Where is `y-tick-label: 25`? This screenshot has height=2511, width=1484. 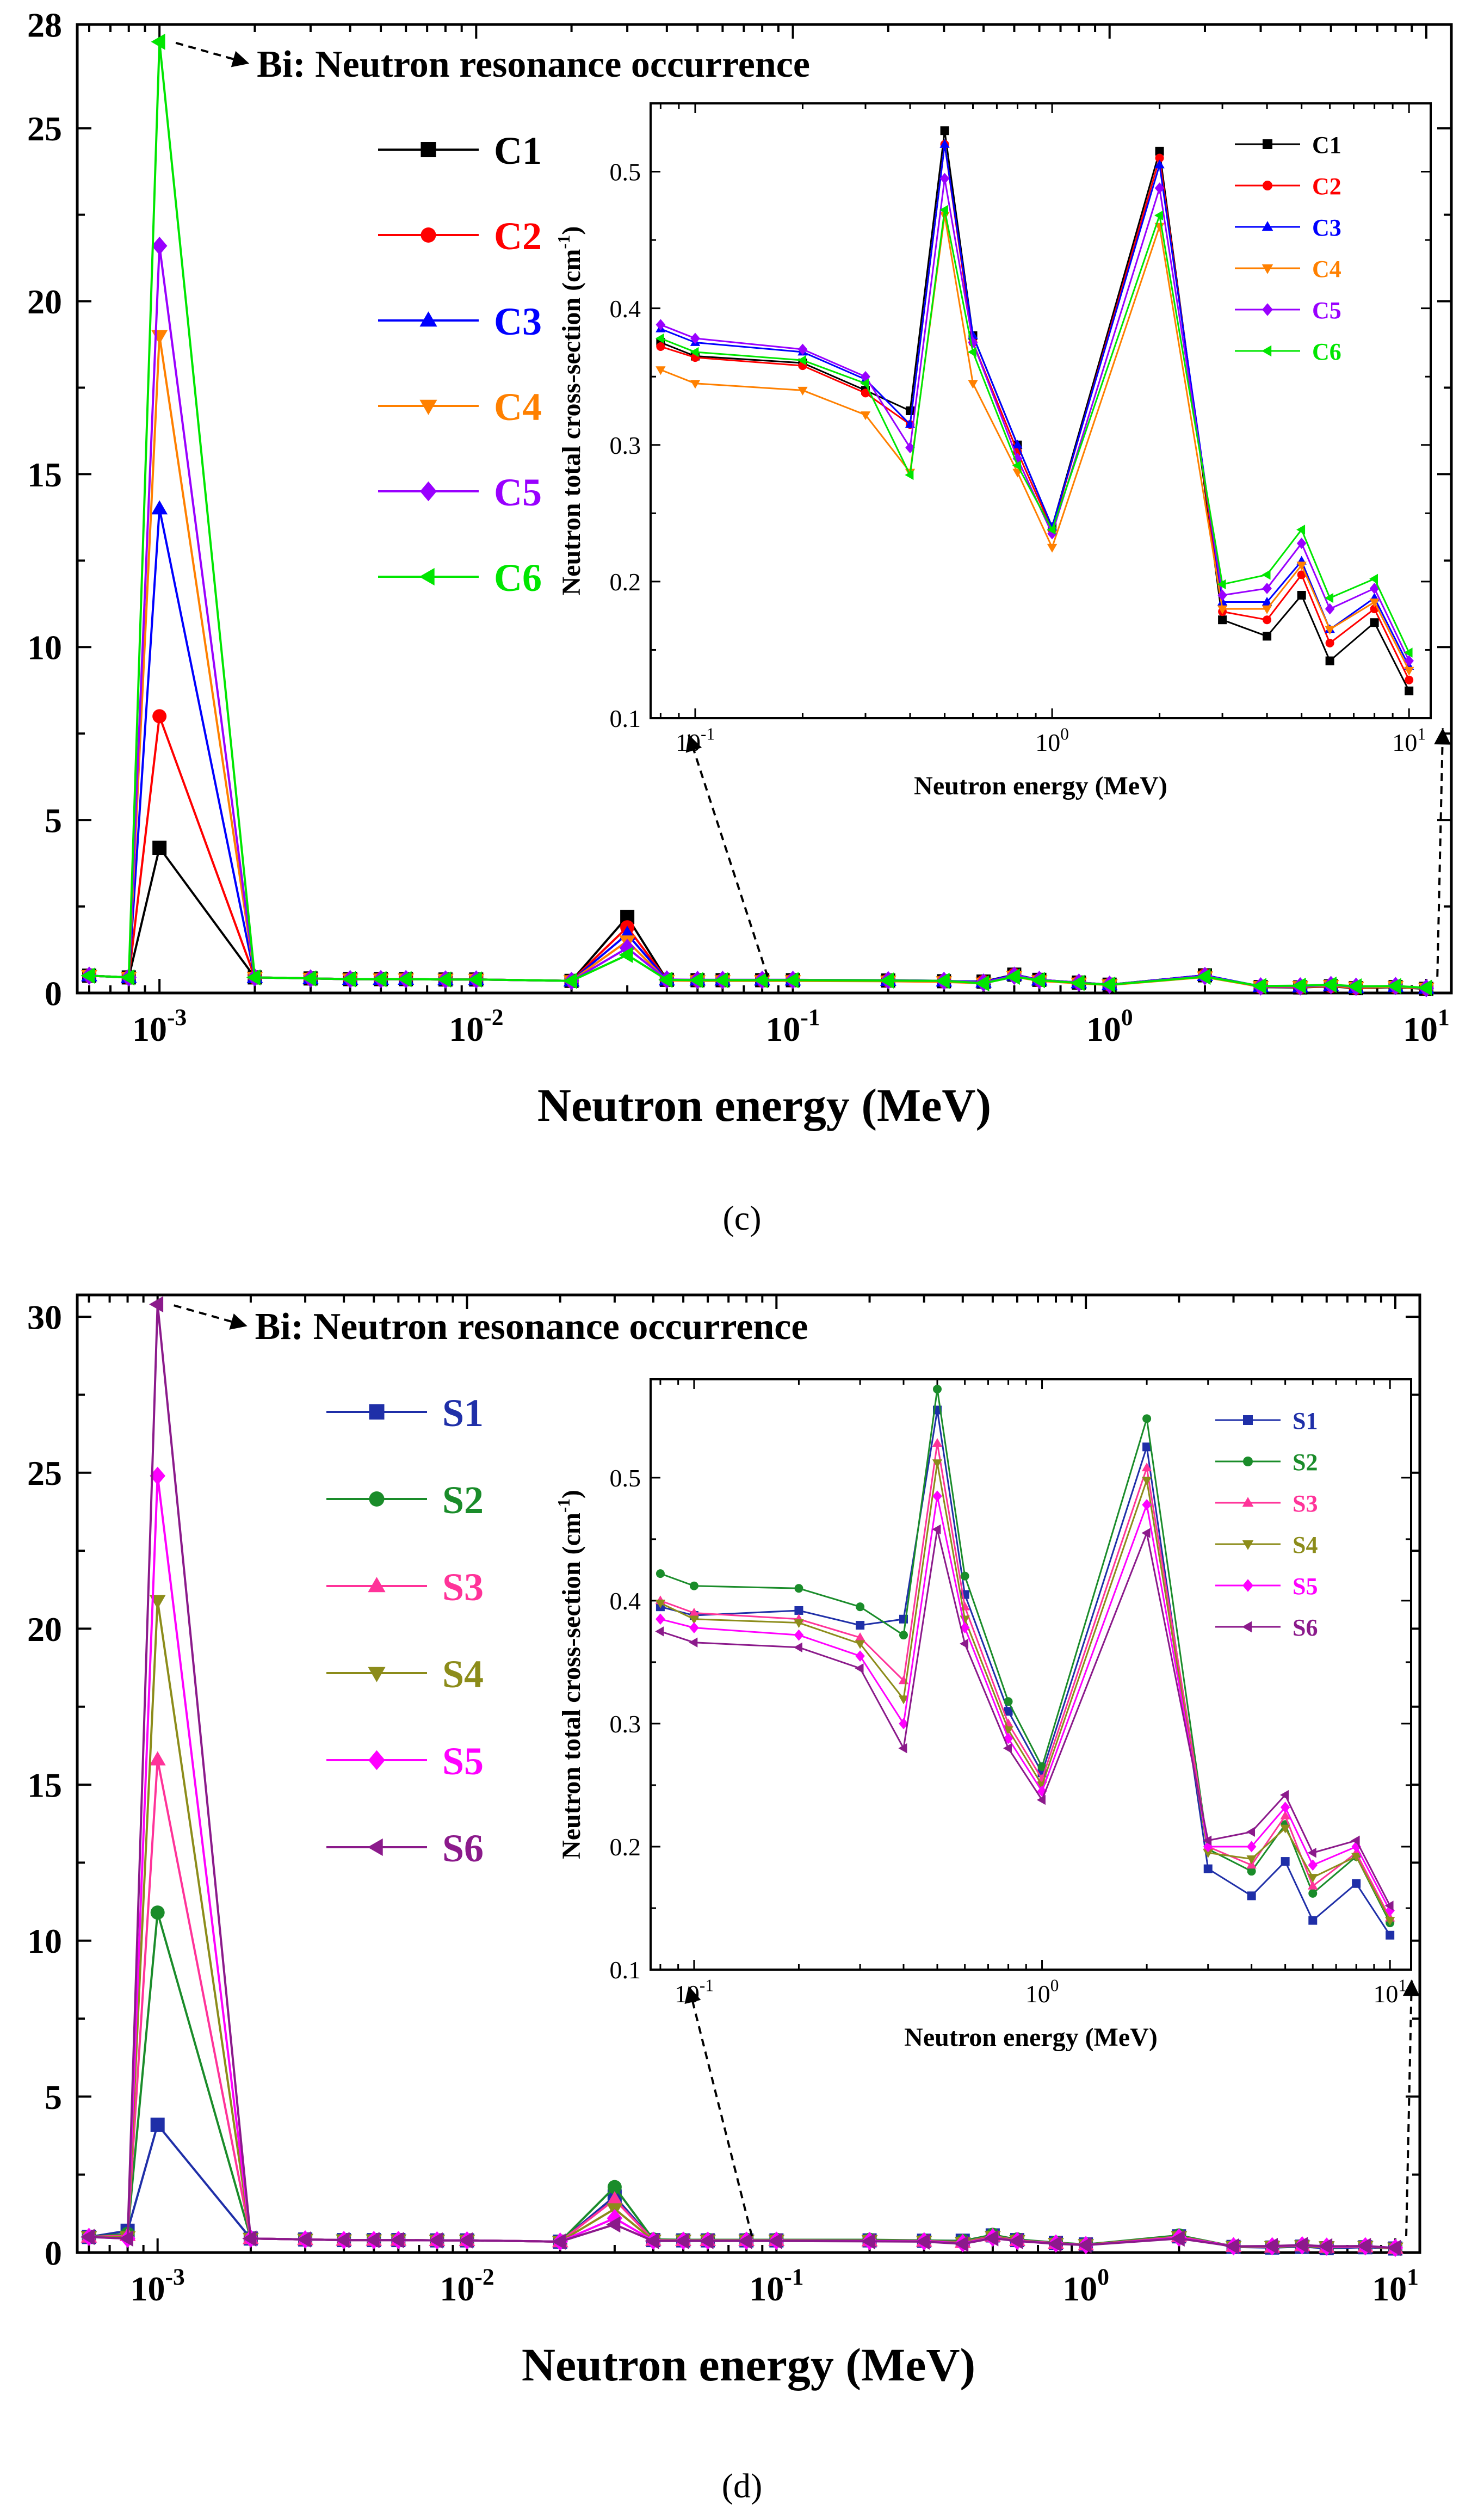
y-tick-label: 25 is located at coordinates (44, 1473).